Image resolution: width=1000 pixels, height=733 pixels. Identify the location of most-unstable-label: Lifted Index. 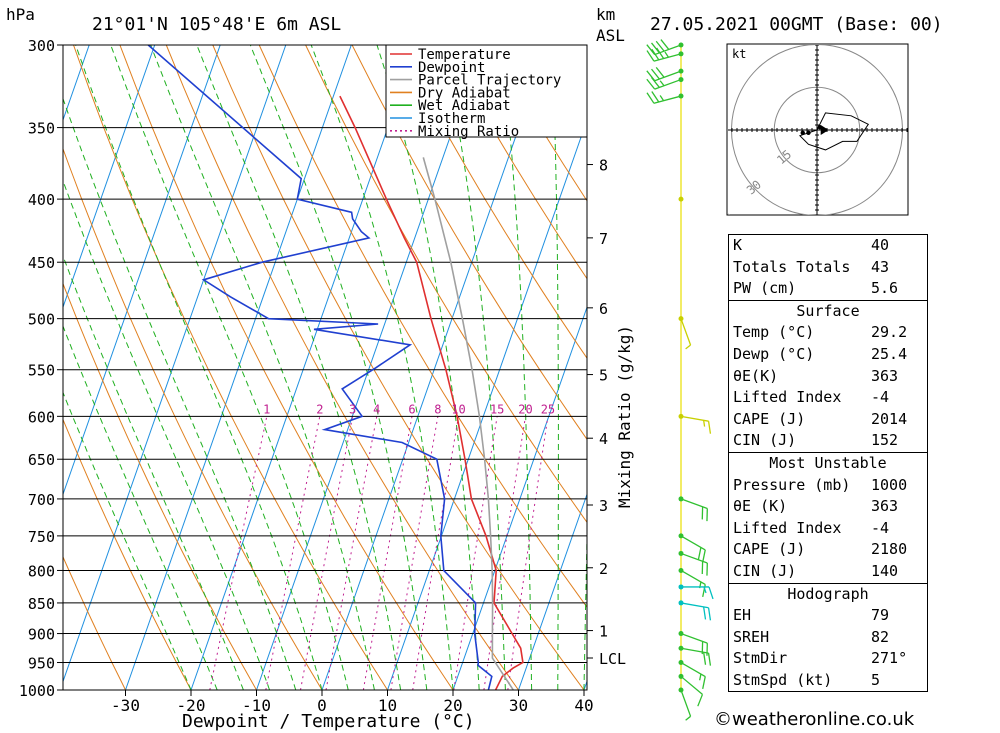
(787, 527).